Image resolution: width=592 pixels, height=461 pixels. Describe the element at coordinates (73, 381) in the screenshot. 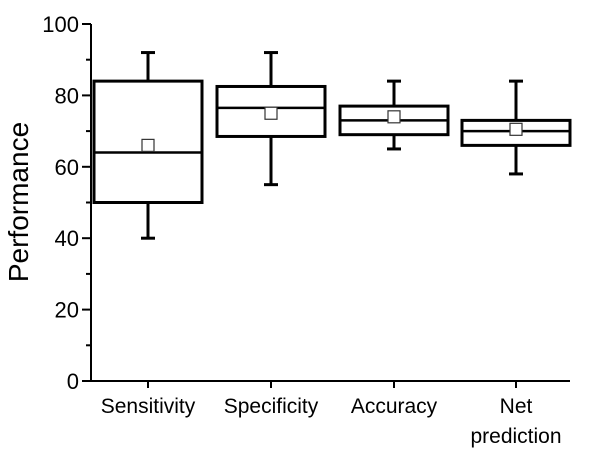

I see `y-tick-label: 0` at that location.